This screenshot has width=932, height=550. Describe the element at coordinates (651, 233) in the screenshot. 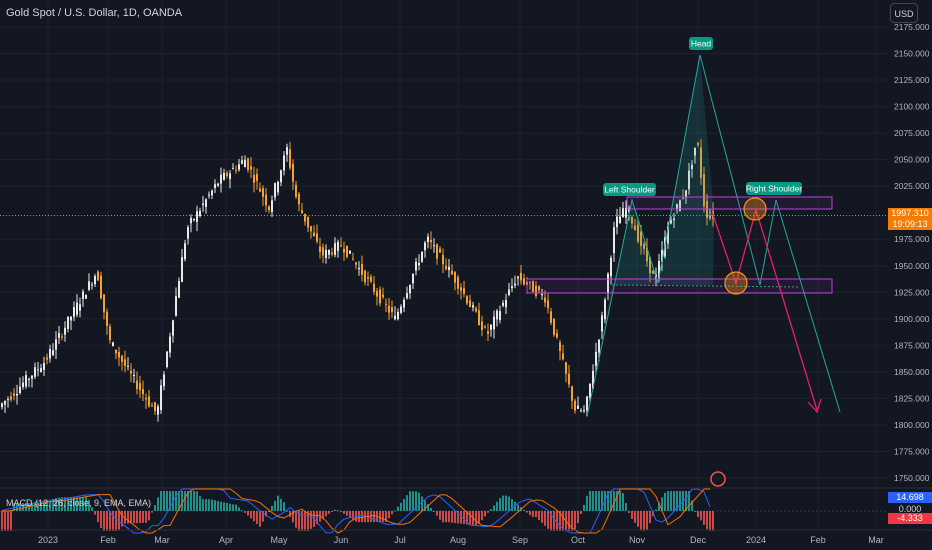

I see `hs-pattern-fill` at that location.